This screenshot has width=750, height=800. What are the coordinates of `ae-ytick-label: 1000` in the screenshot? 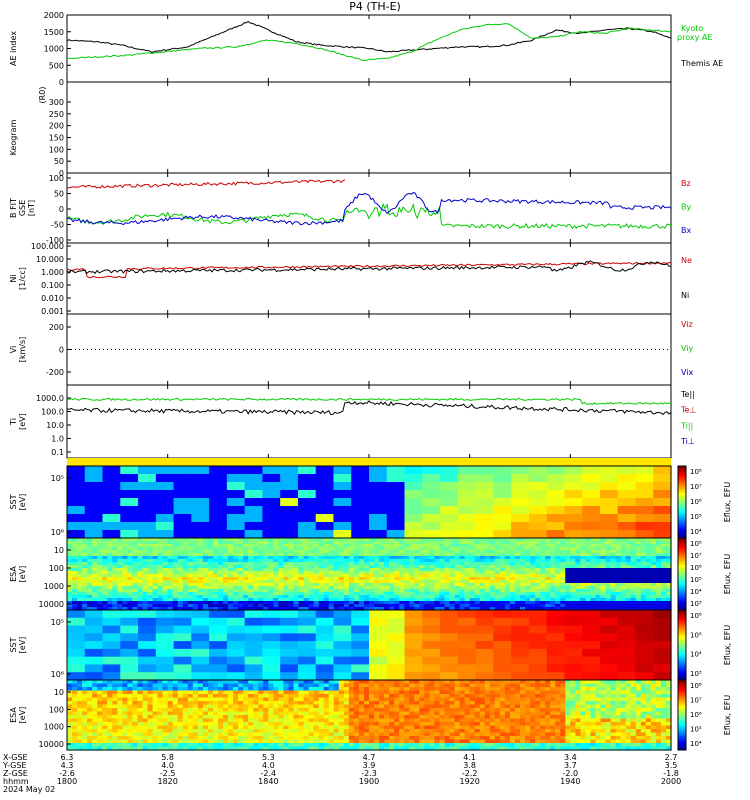 It's located at (54, 49).